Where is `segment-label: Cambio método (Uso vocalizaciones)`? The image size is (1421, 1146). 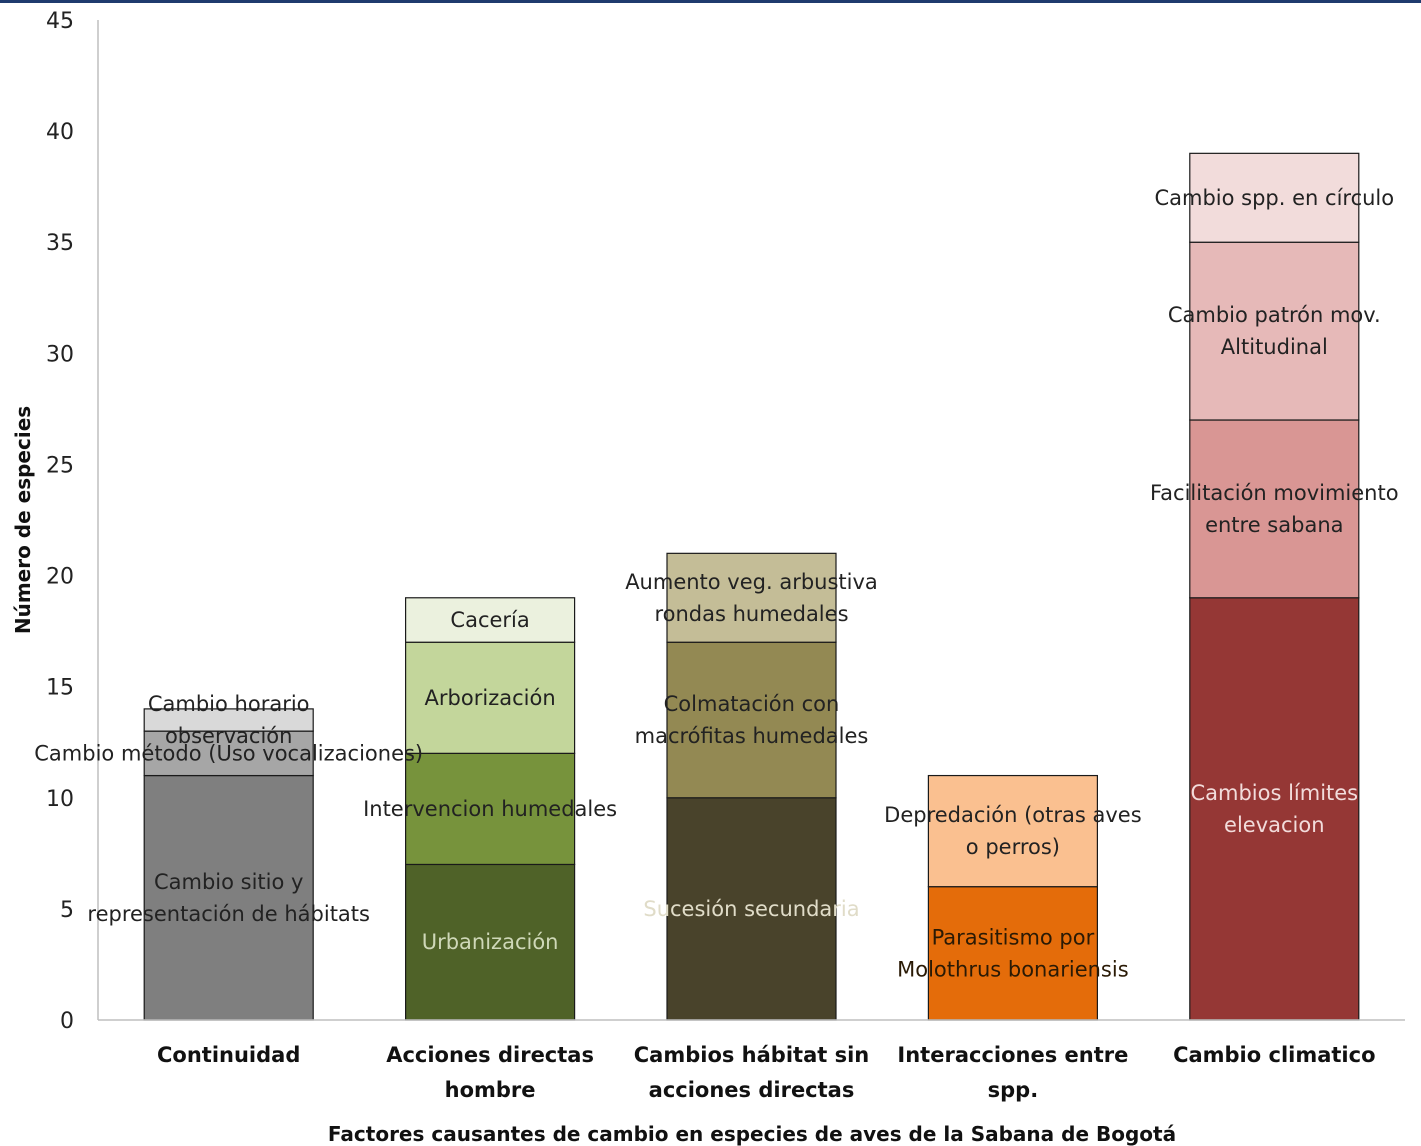
segment-label: Cambio método (Uso vocalizaciones) is located at coordinates (228, 753).